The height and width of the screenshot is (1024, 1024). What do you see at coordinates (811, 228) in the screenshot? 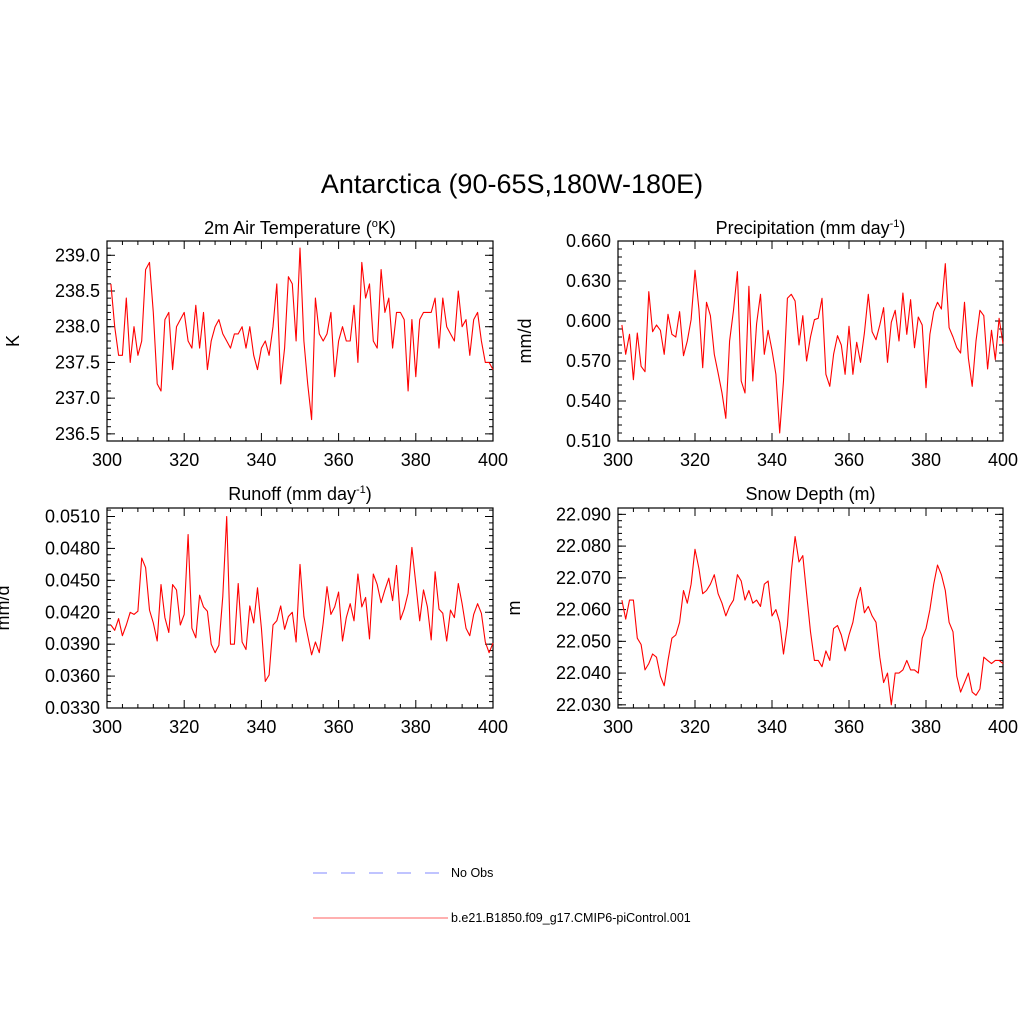
I see `panel-title-precipitation: Precipitation (mm day-1)` at bounding box center [811, 228].